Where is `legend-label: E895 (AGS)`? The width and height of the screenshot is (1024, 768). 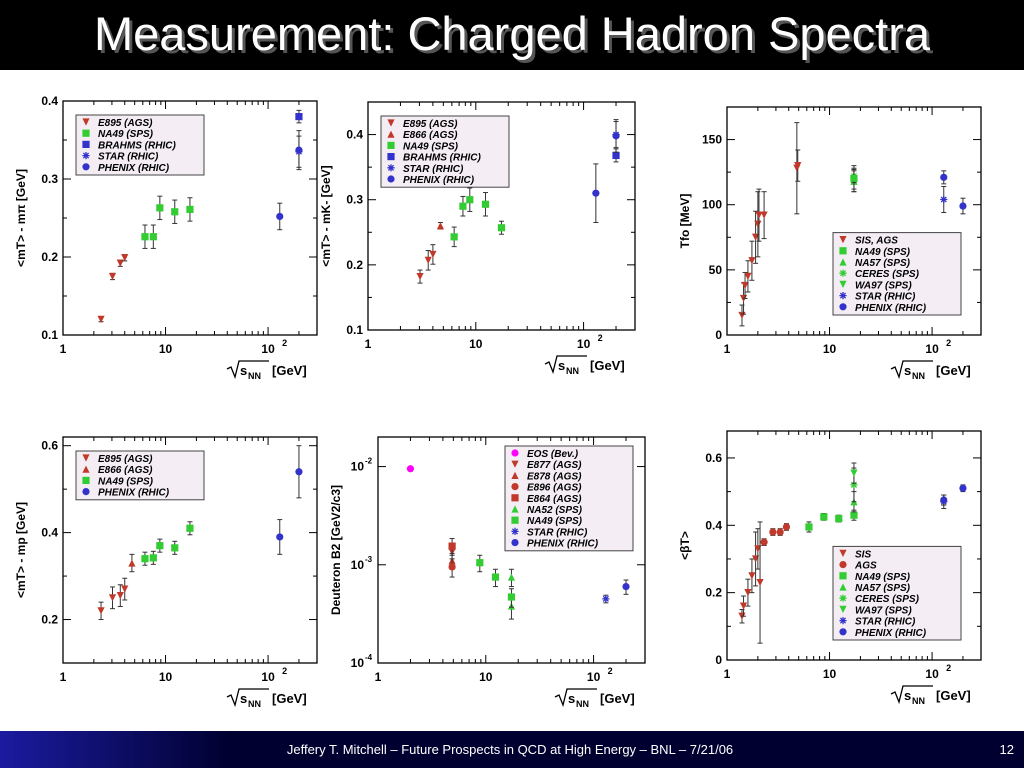
legend-label: E895 (AGS) is located at coordinates (125, 123).